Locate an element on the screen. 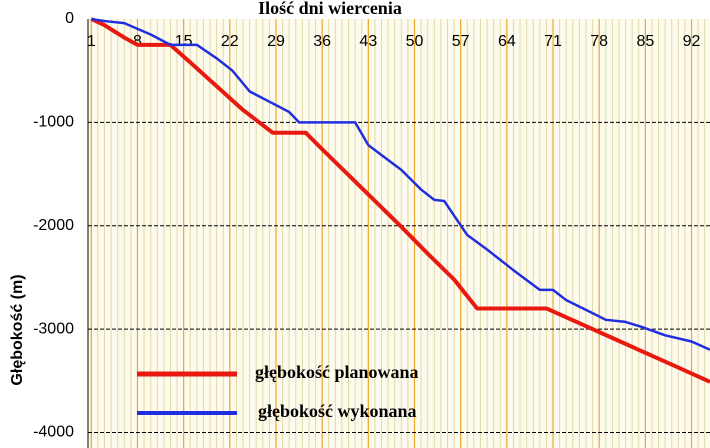  chart-title: Ilość dni wiercenia is located at coordinates (330, 9).